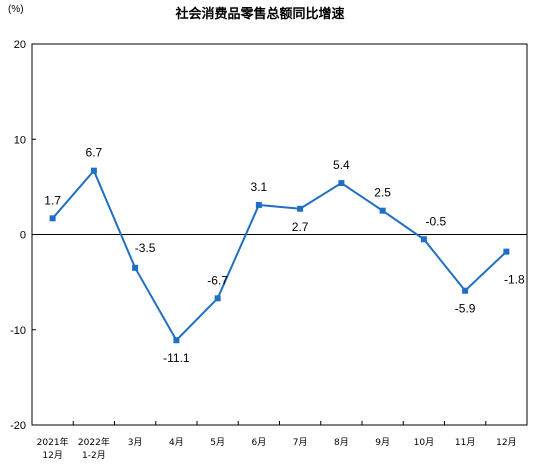 The image size is (535, 465). I want to click on data-label: -3.5, so click(145, 248).